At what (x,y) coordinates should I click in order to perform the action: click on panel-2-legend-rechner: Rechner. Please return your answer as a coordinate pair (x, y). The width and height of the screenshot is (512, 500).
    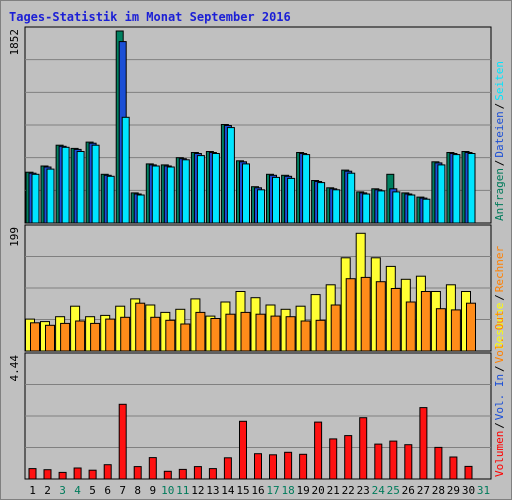
    Looking at the image, I should click on (499, 268).